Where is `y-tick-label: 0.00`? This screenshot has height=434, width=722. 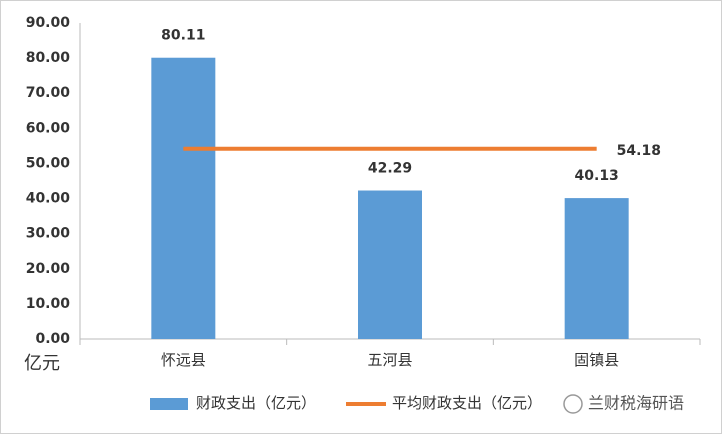 y-tick-label: 0.00 is located at coordinates (52, 339).